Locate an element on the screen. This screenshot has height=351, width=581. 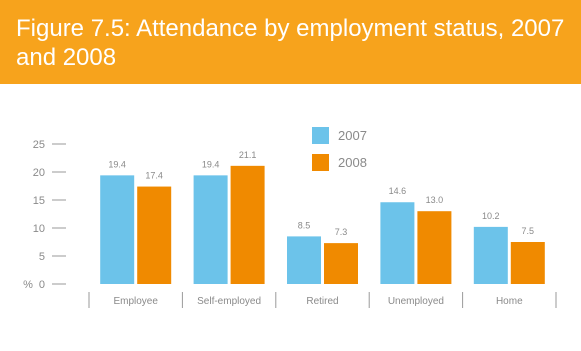
x-tick-label: Unemployed is located at coordinates (416, 301).